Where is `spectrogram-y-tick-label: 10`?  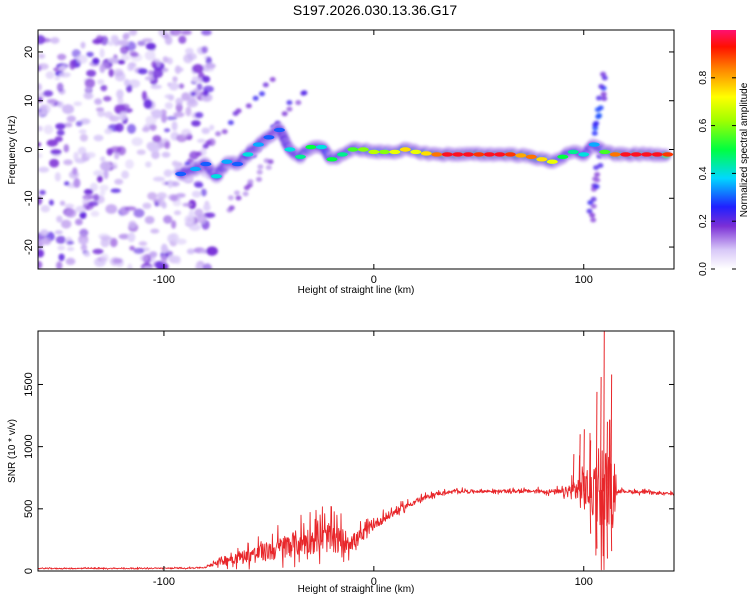
spectrogram-y-tick-label: 10 is located at coordinates (29, 101).